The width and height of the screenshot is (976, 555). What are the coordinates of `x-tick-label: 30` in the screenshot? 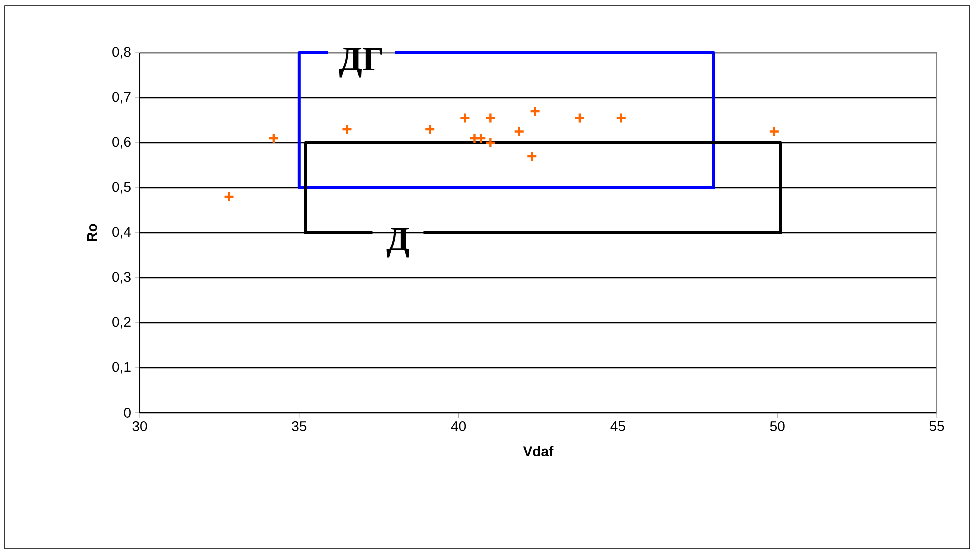 It's located at (140, 427).